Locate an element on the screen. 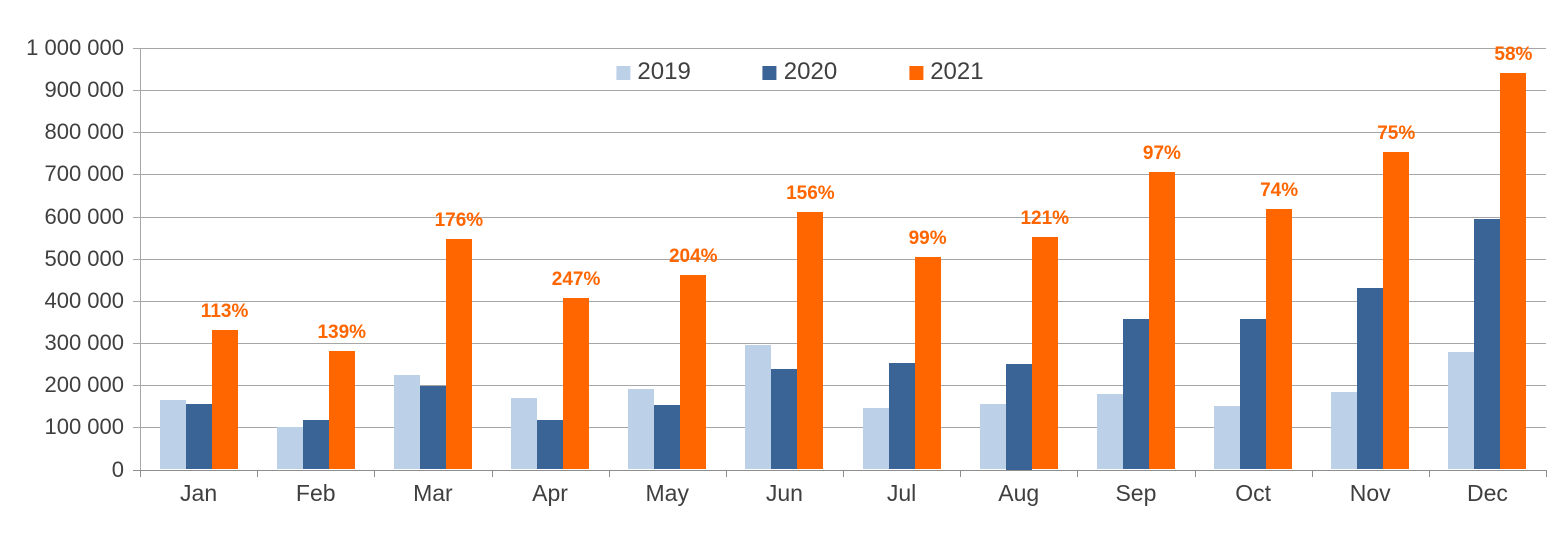  bar-2020-may is located at coordinates (667, 437).